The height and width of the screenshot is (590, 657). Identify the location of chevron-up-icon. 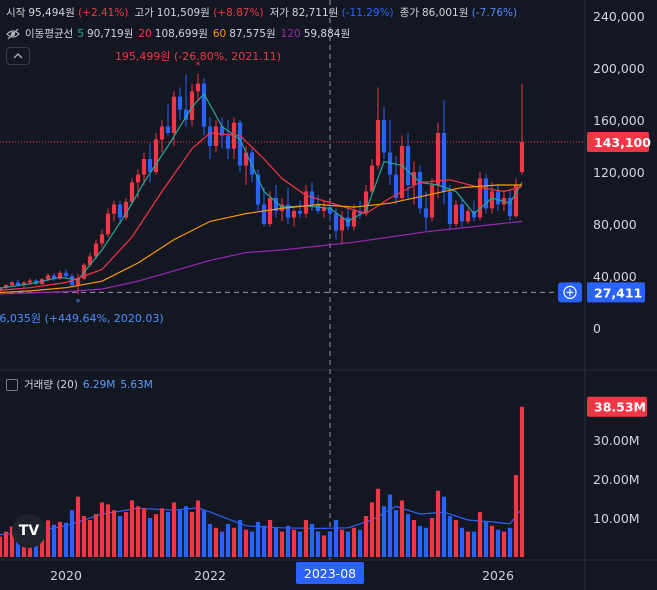
(18, 56).